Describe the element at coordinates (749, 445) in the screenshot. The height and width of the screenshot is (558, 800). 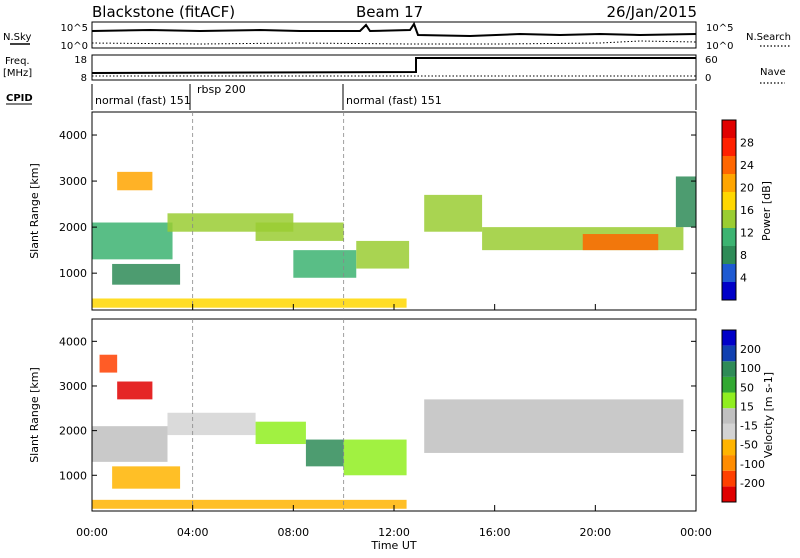
I see `velocity-colorbar-tick: -50` at that location.